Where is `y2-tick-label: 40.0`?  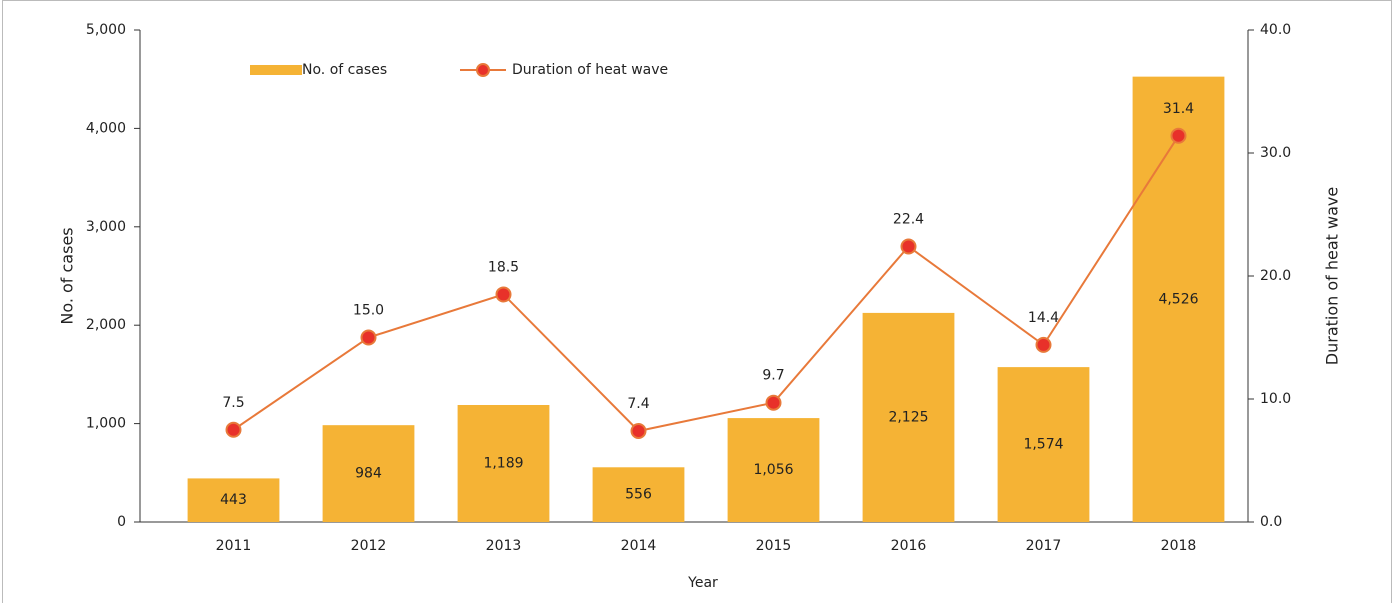 y2-tick-label: 40.0 is located at coordinates (1275, 30).